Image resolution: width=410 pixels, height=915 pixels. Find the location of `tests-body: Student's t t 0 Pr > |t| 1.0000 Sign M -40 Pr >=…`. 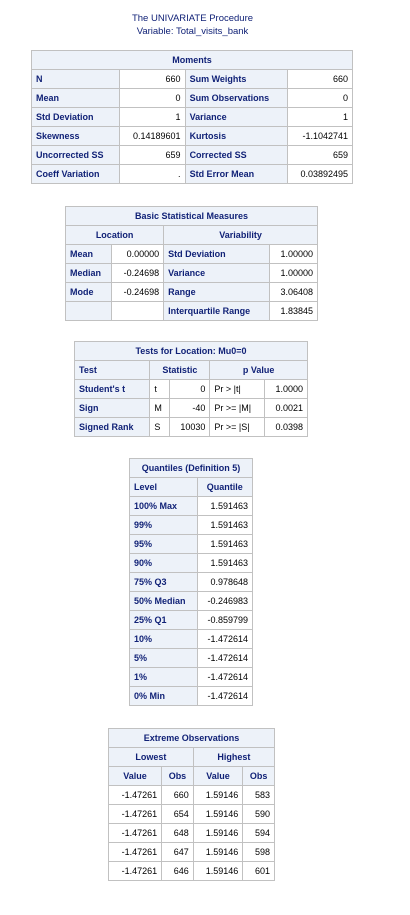

tests-body: Student's t t 0 Pr > |t| 1.0000 Sign M -40 Pr >=… is located at coordinates (191, 408).